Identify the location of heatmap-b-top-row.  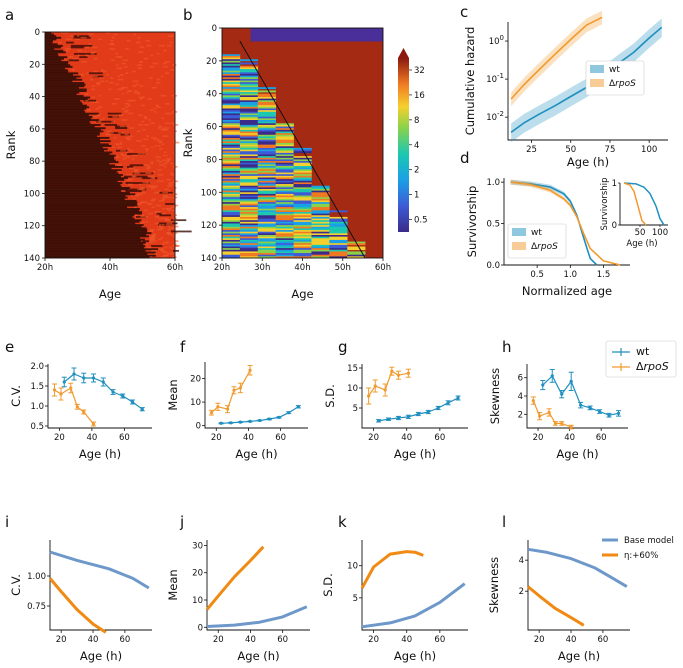
(316, 29).